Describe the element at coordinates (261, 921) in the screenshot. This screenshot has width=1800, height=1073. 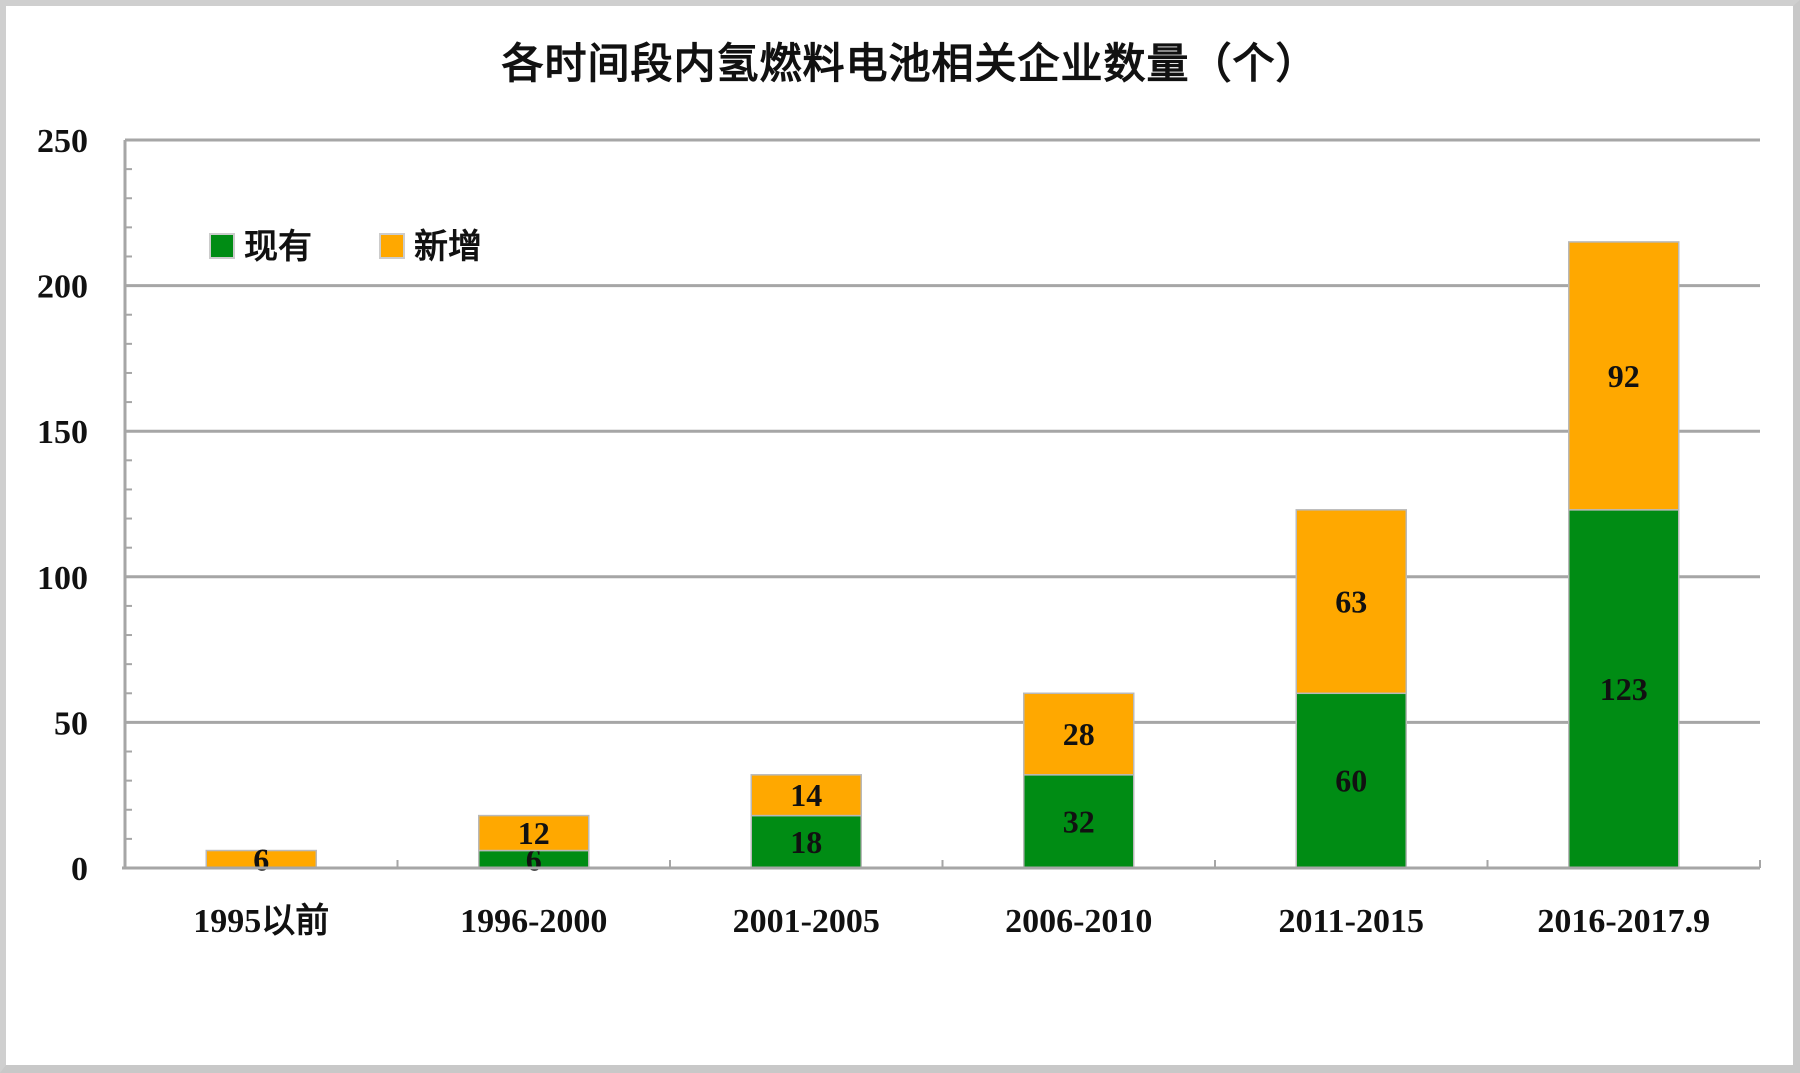
I see `x-tick-label: 1995以前` at that location.